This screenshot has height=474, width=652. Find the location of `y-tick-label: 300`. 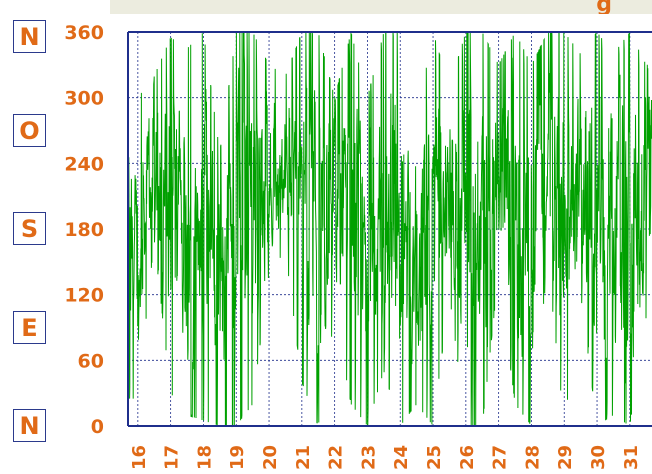

y-tick-label: 300 is located at coordinates (84, 99).